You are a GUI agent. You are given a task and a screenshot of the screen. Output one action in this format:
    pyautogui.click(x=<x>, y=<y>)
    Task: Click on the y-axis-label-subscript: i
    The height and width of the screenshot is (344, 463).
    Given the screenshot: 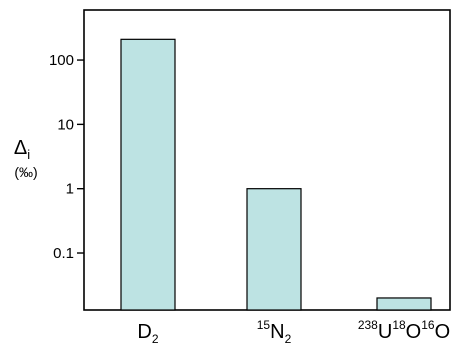 What is the action you would take?
    pyautogui.click(x=28, y=154)
    